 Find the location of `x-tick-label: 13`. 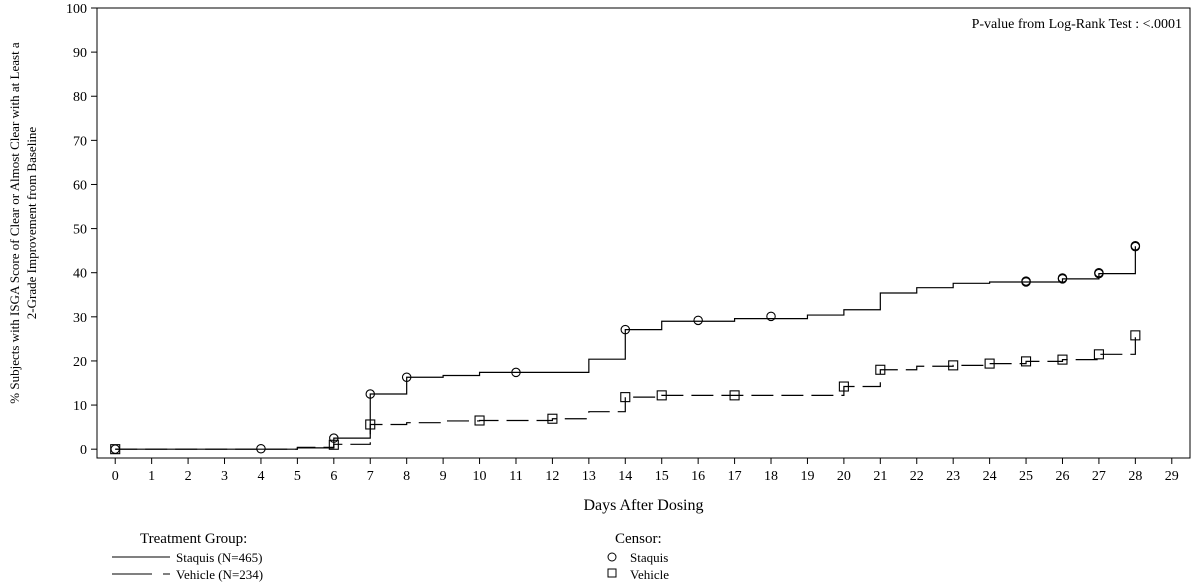

x-tick-label: 13 is located at coordinates (589, 476).